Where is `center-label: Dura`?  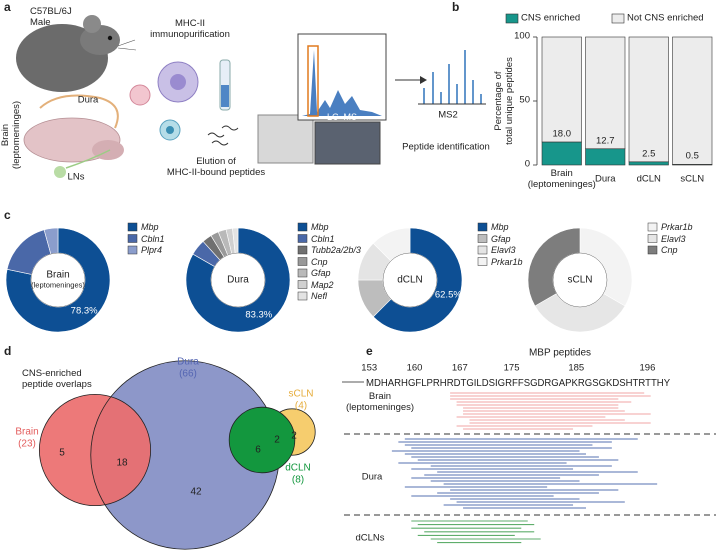 center-label: Dura is located at coordinates (238, 280).